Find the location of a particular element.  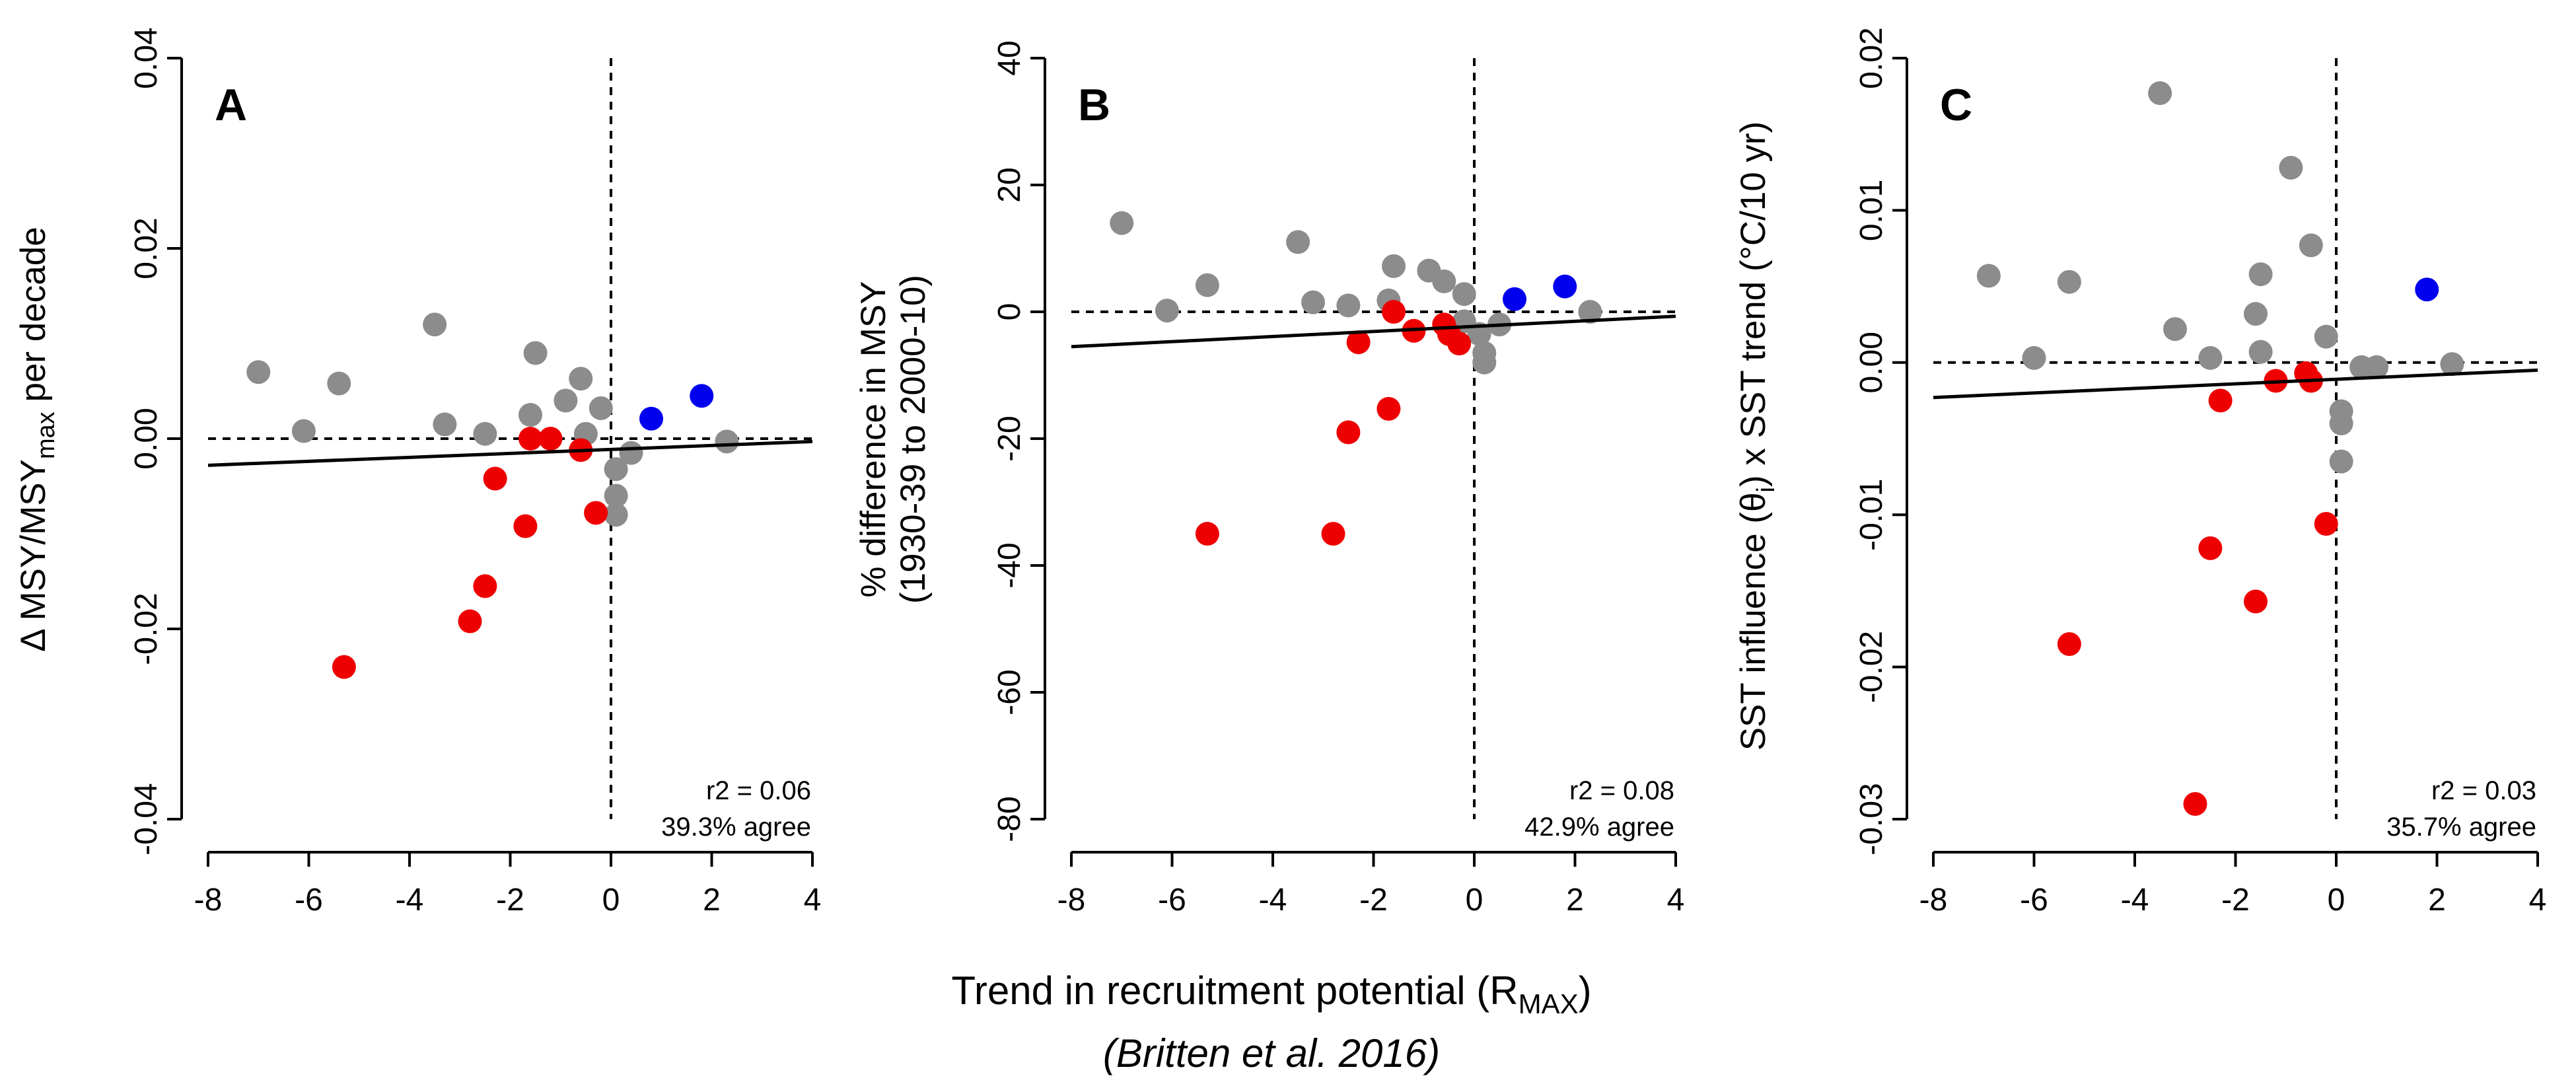

panel-a-fit-line is located at coordinates (510, 453).